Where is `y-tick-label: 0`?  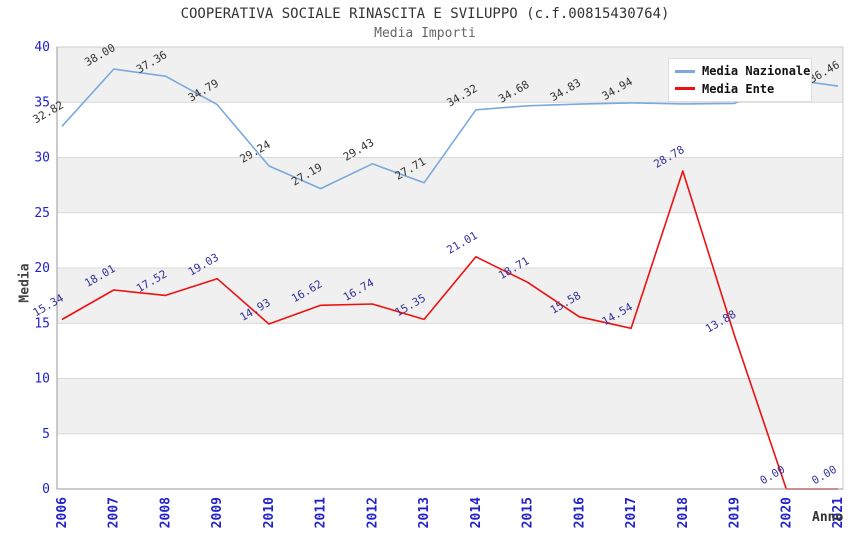
y-tick-label: 0 is located at coordinates (46, 489).